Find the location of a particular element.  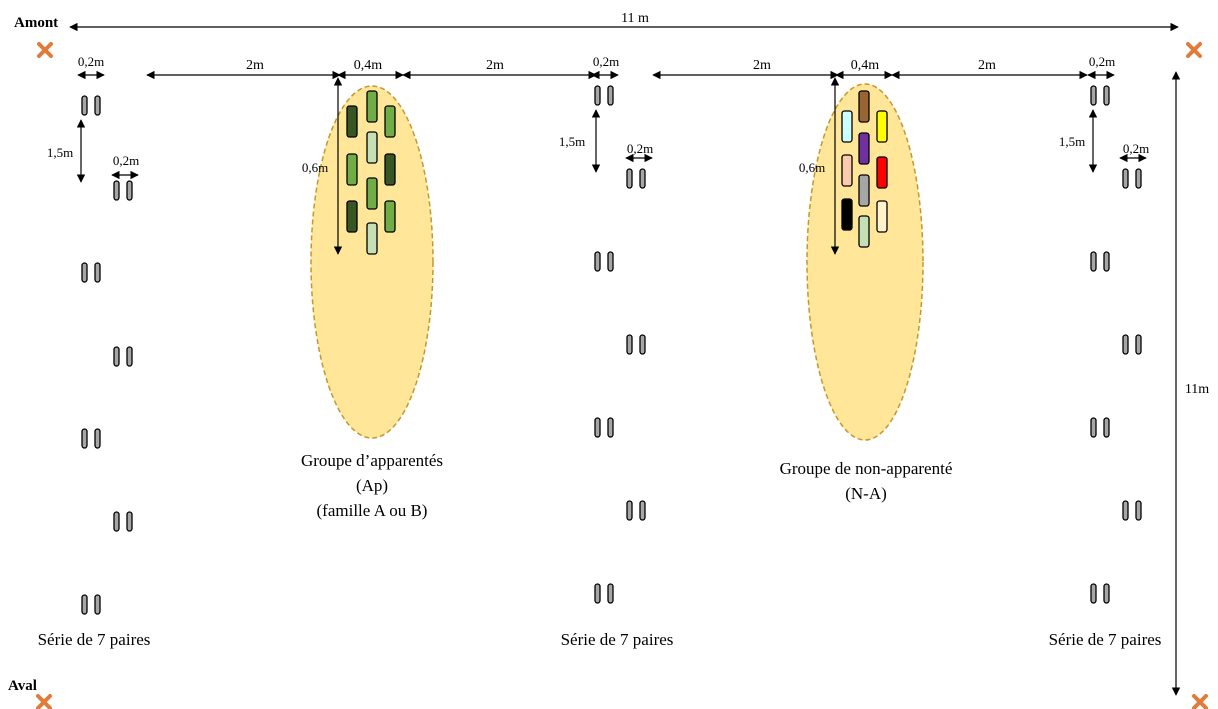

amont-label: Amont is located at coordinates (36, 23).